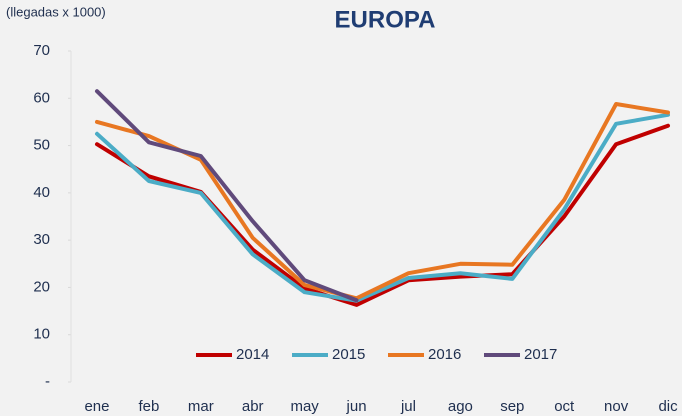 Image resolution: width=682 pixels, height=416 pixels. I want to click on x-tick-label: dic, so click(668, 406).